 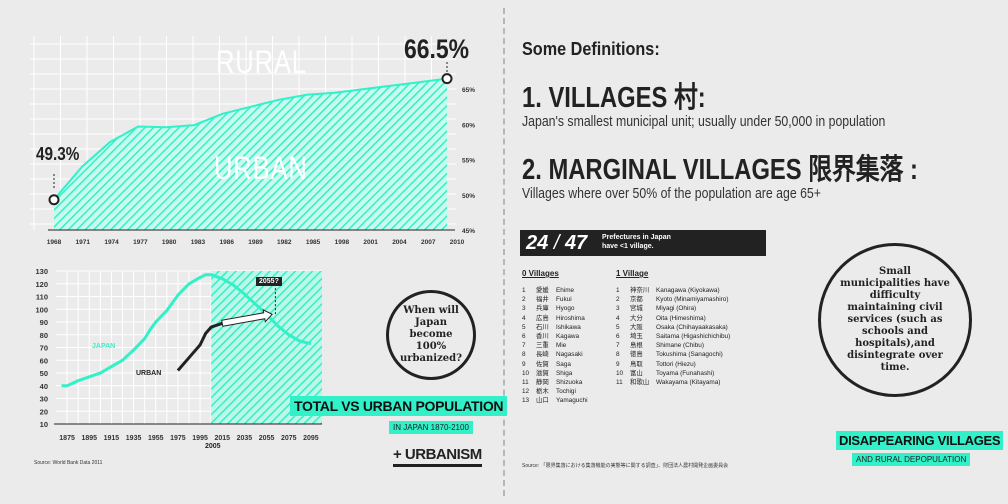 What do you see at coordinates (618, 300) in the screenshot?
I see `prefecture-number: 2` at bounding box center [618, 300].